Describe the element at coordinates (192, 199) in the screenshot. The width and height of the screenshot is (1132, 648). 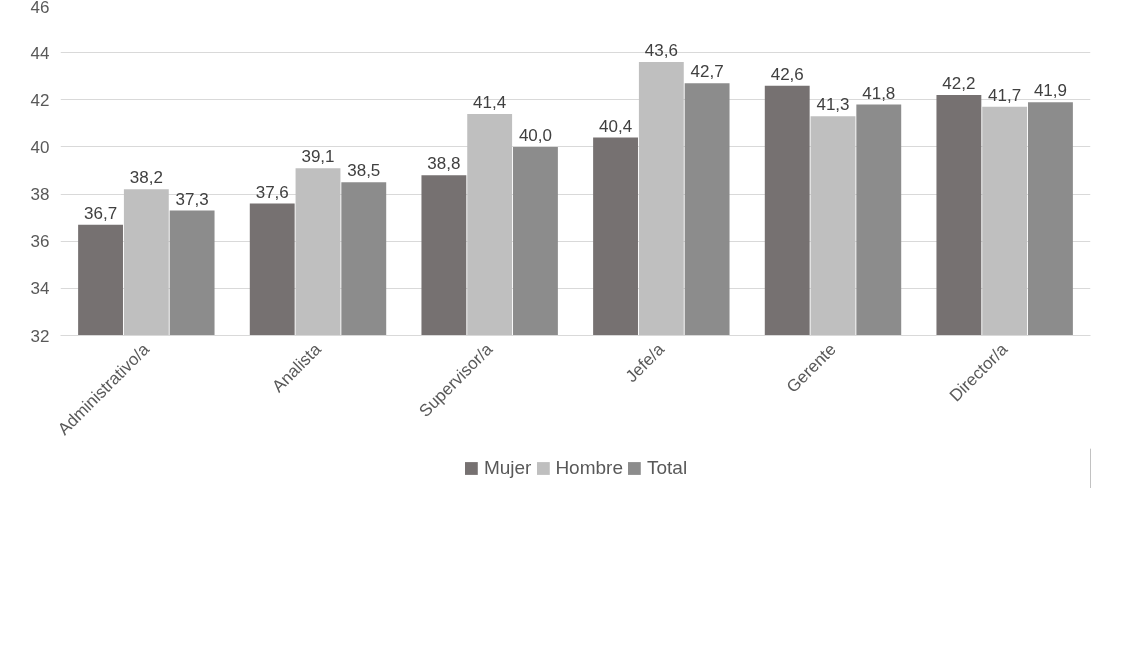
I see `data-label: 37,3` at that location.